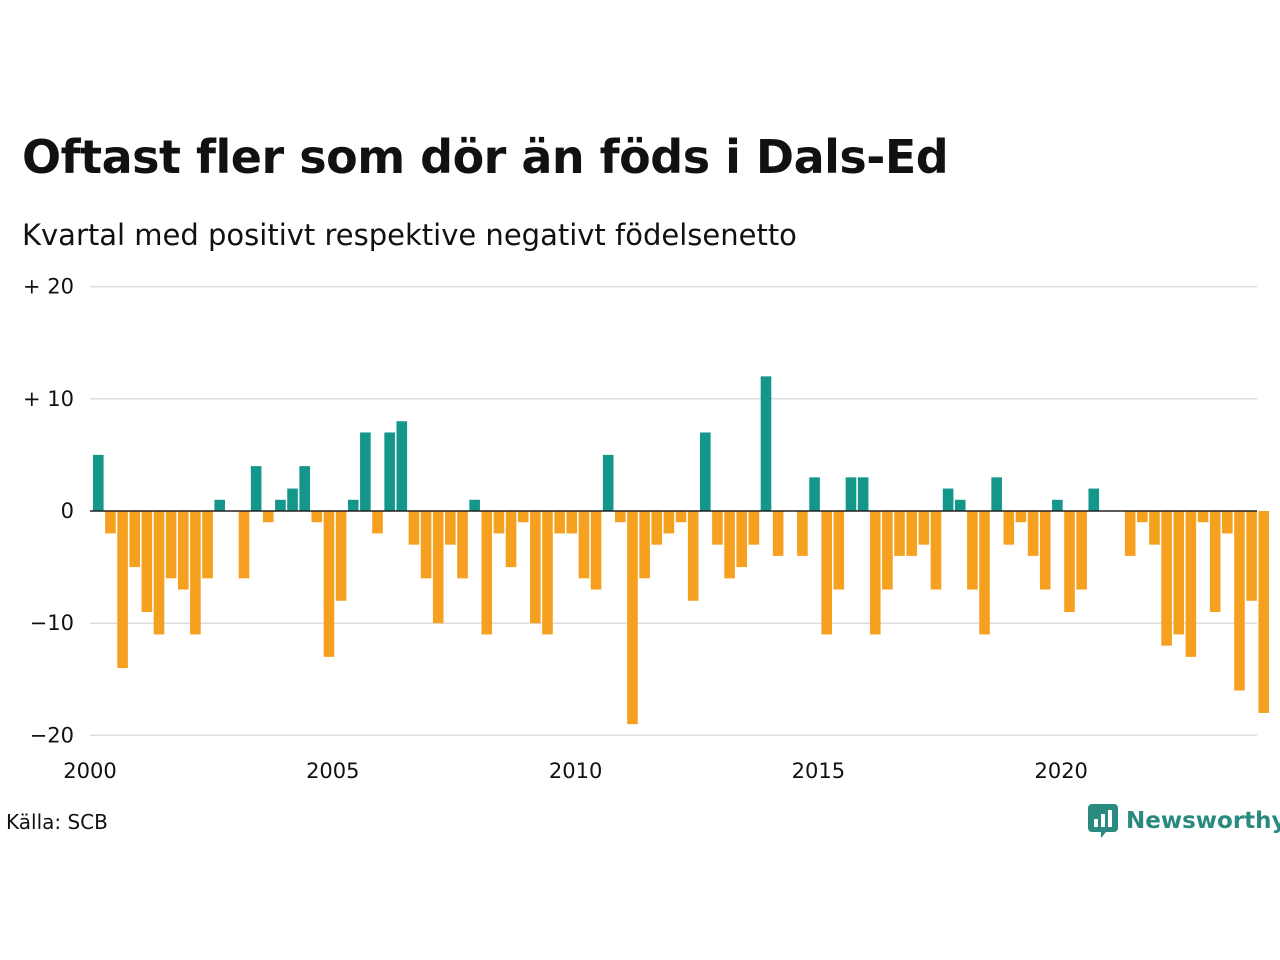  Describe the element at coordinates (1103, 821) in the screenshot. I see `chart-speech-bubble-icon` at that location.